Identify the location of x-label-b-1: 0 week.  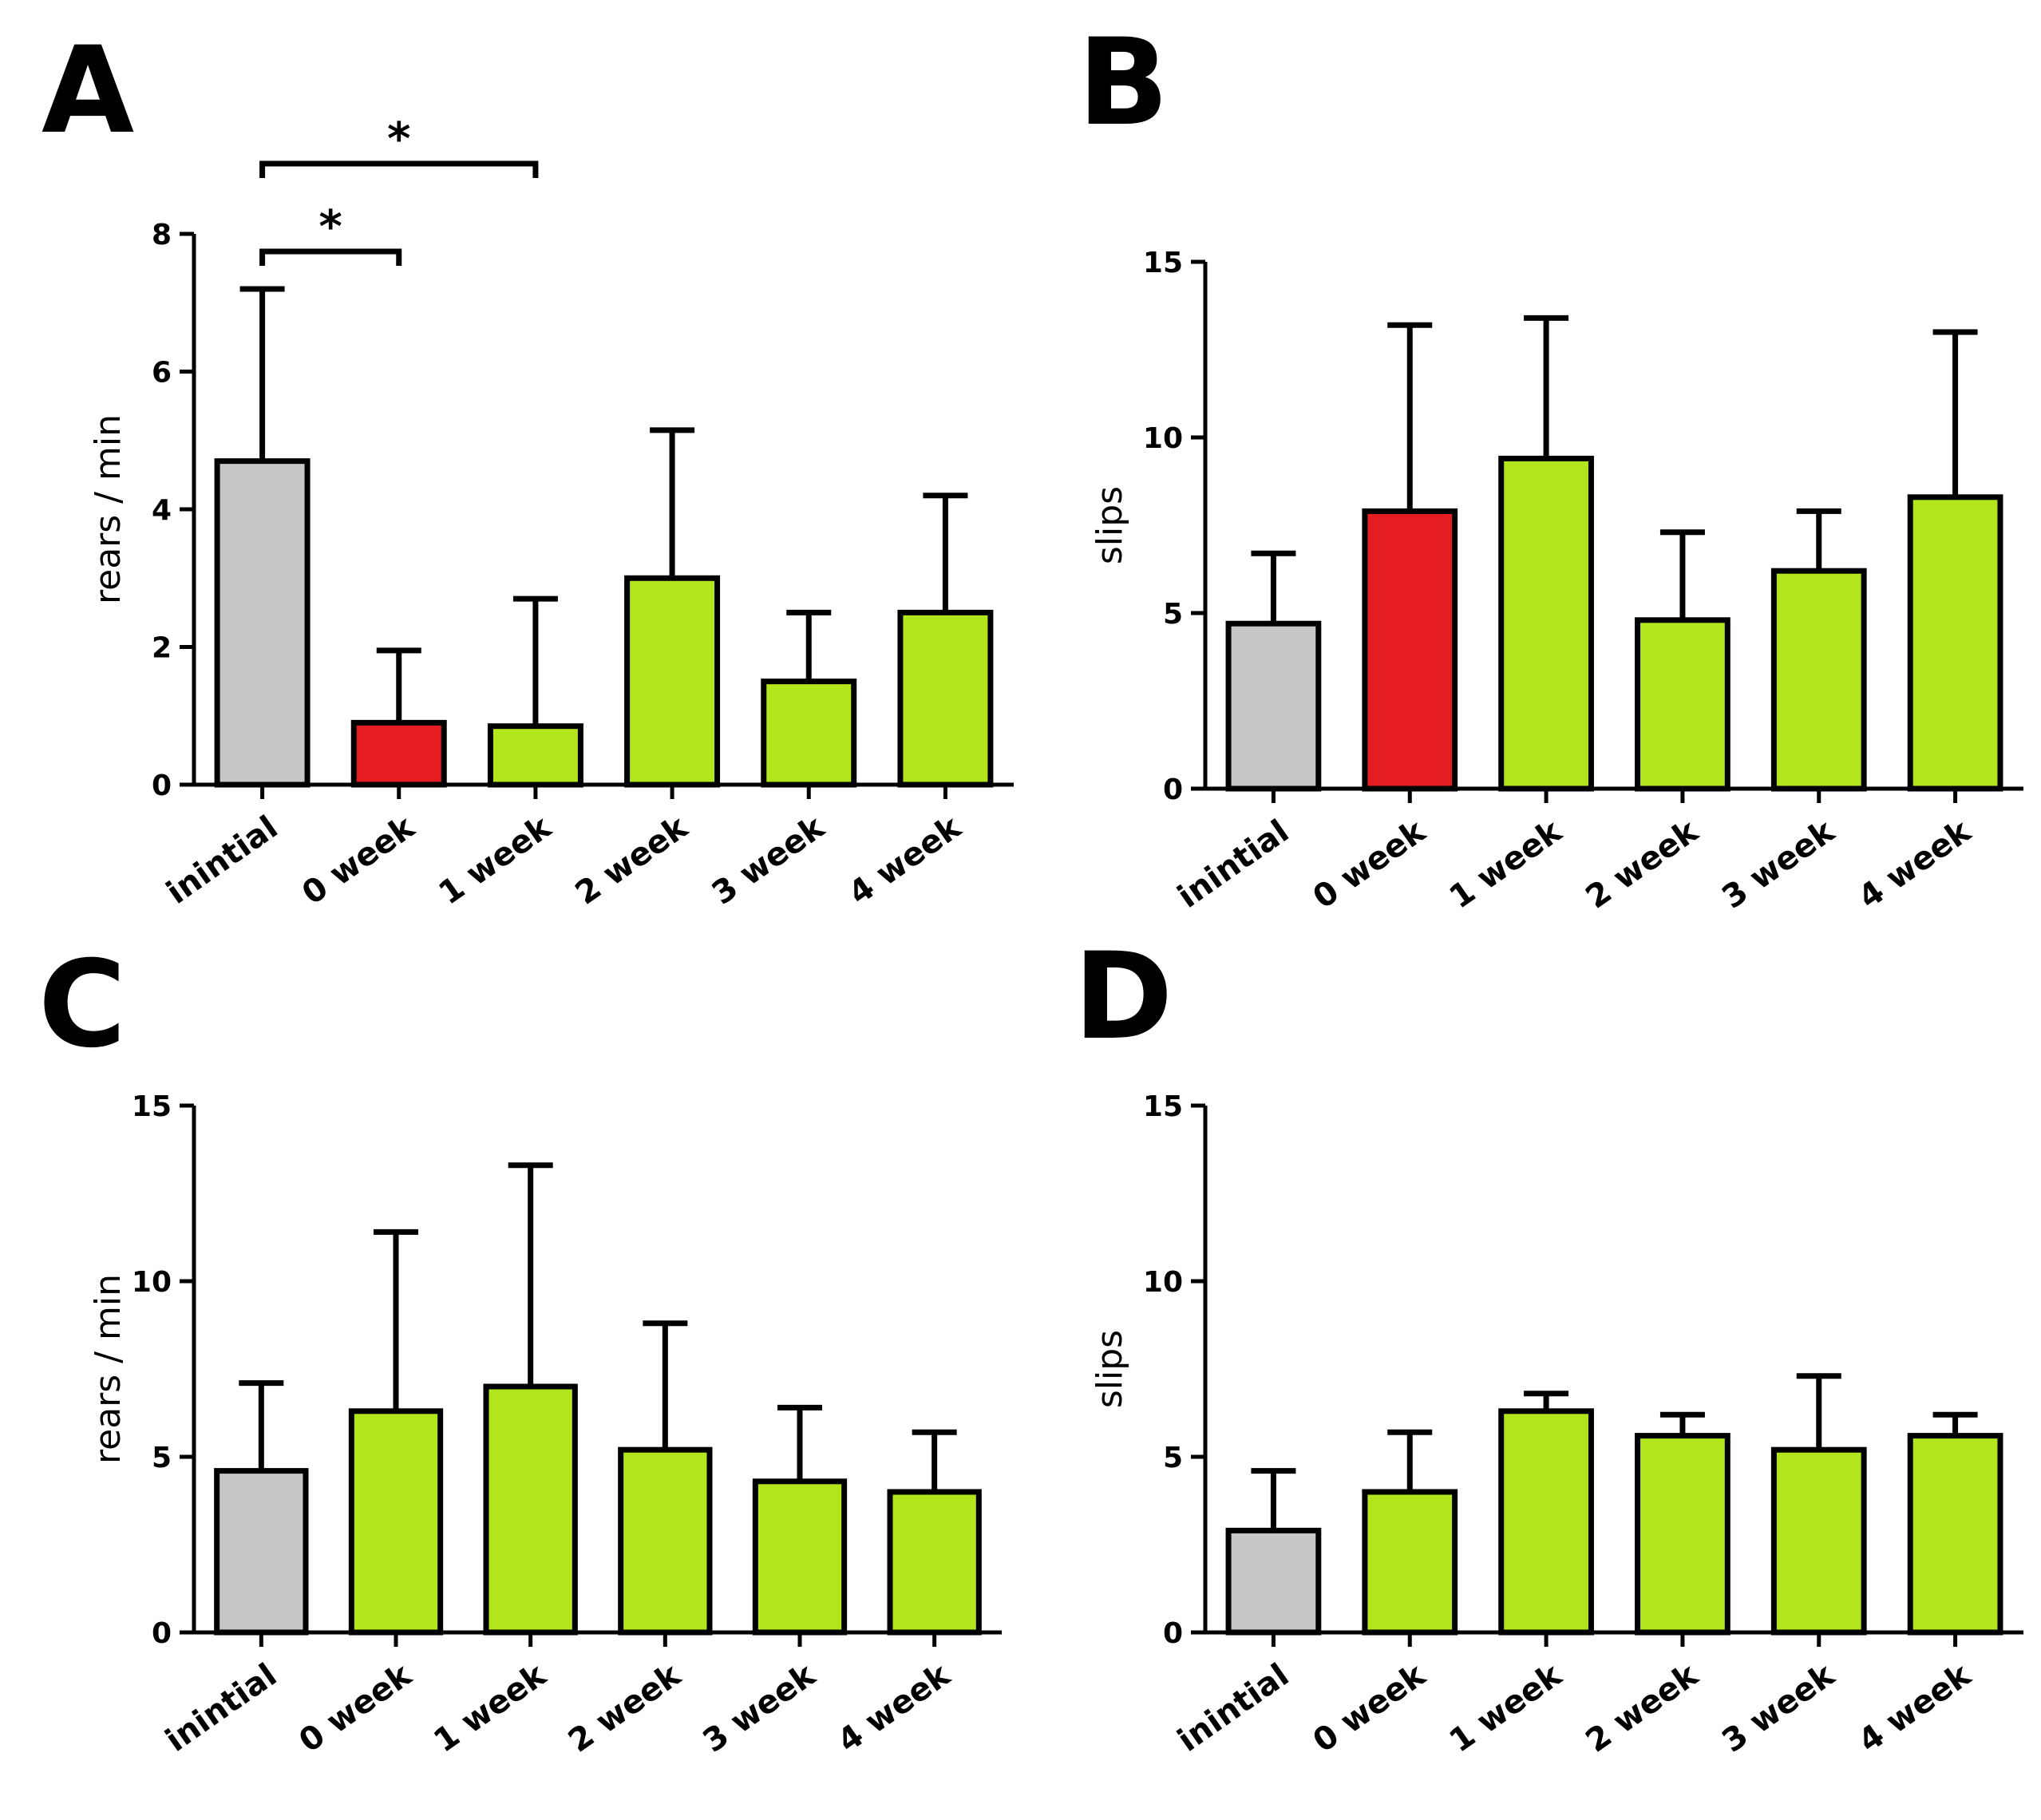
(1370, 864).